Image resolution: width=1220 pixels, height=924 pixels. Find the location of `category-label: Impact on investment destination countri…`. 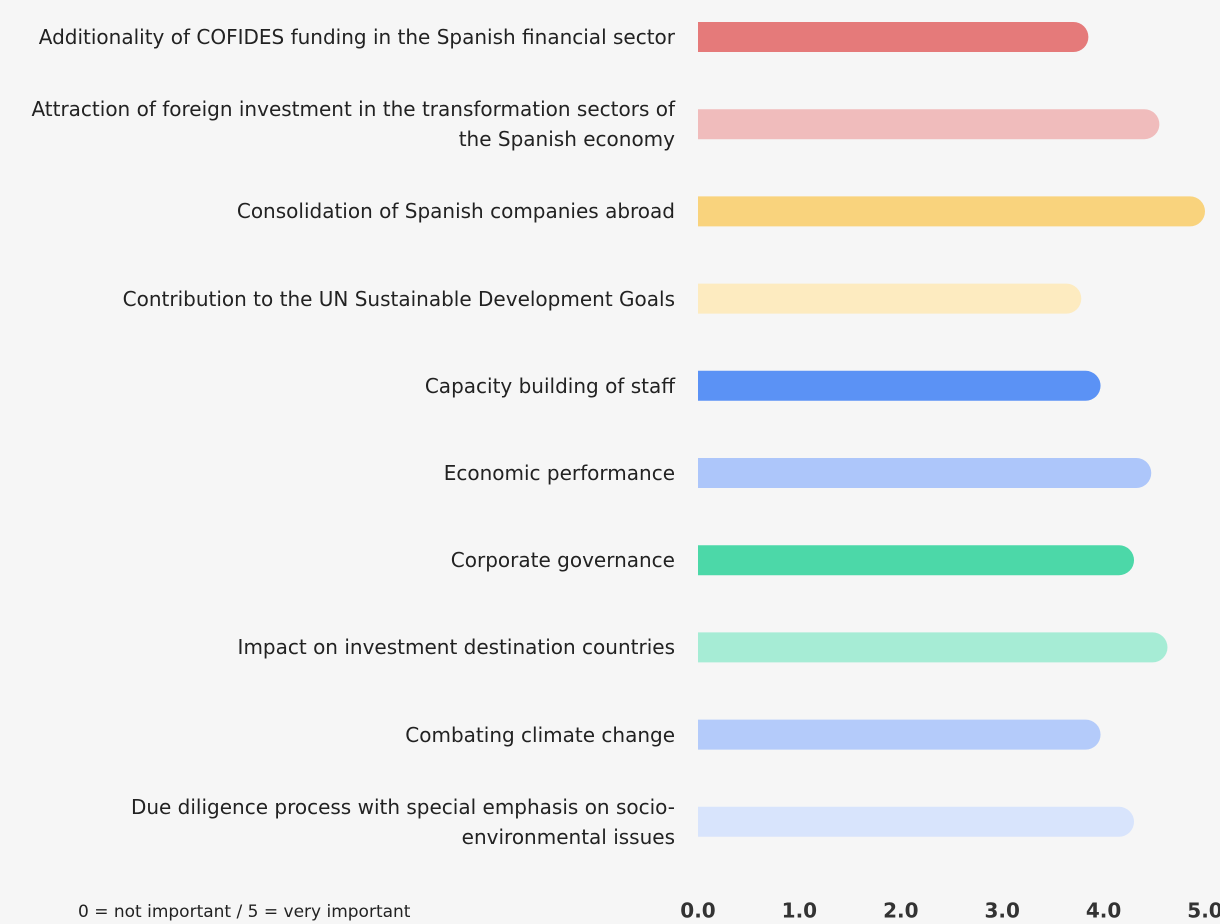

category-label: Impact on investment destination countri… is located at coordinates (456, 647).